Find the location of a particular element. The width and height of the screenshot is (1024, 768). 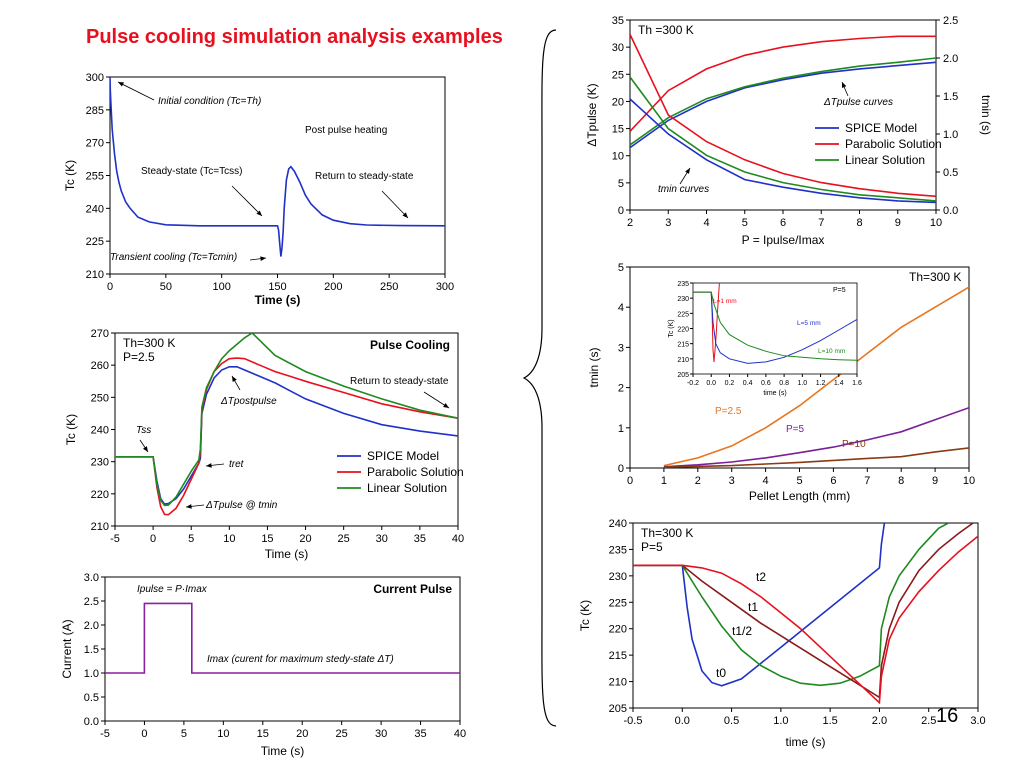

inset-x-tick-label: 1.6 is located at coordinates (857, 383).